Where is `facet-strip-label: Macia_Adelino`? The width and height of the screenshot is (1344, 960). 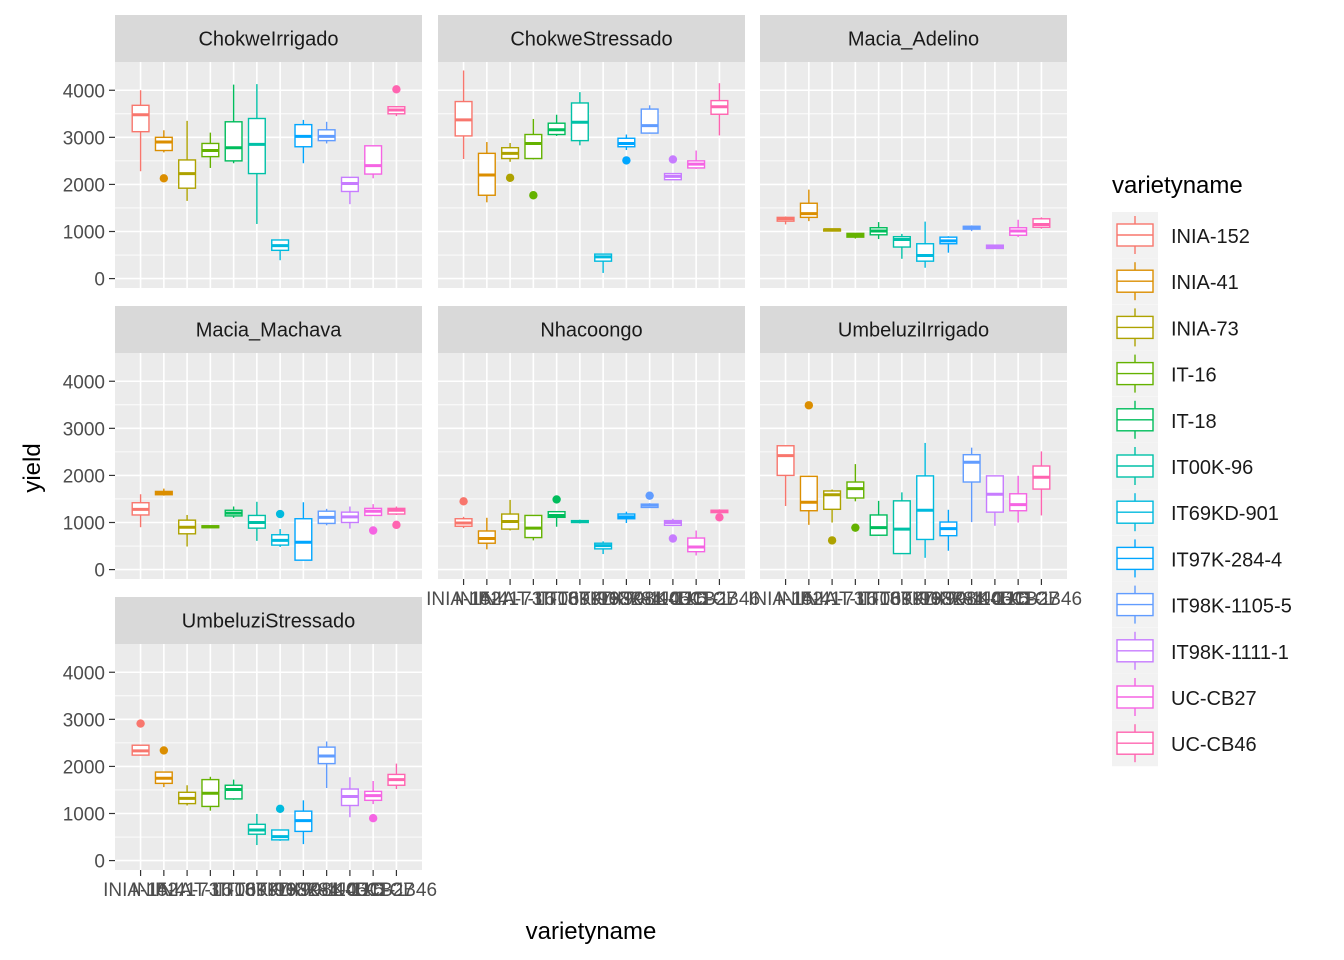 facet-strip-label: Macia_Adelino is located at coordinates (913, 40).